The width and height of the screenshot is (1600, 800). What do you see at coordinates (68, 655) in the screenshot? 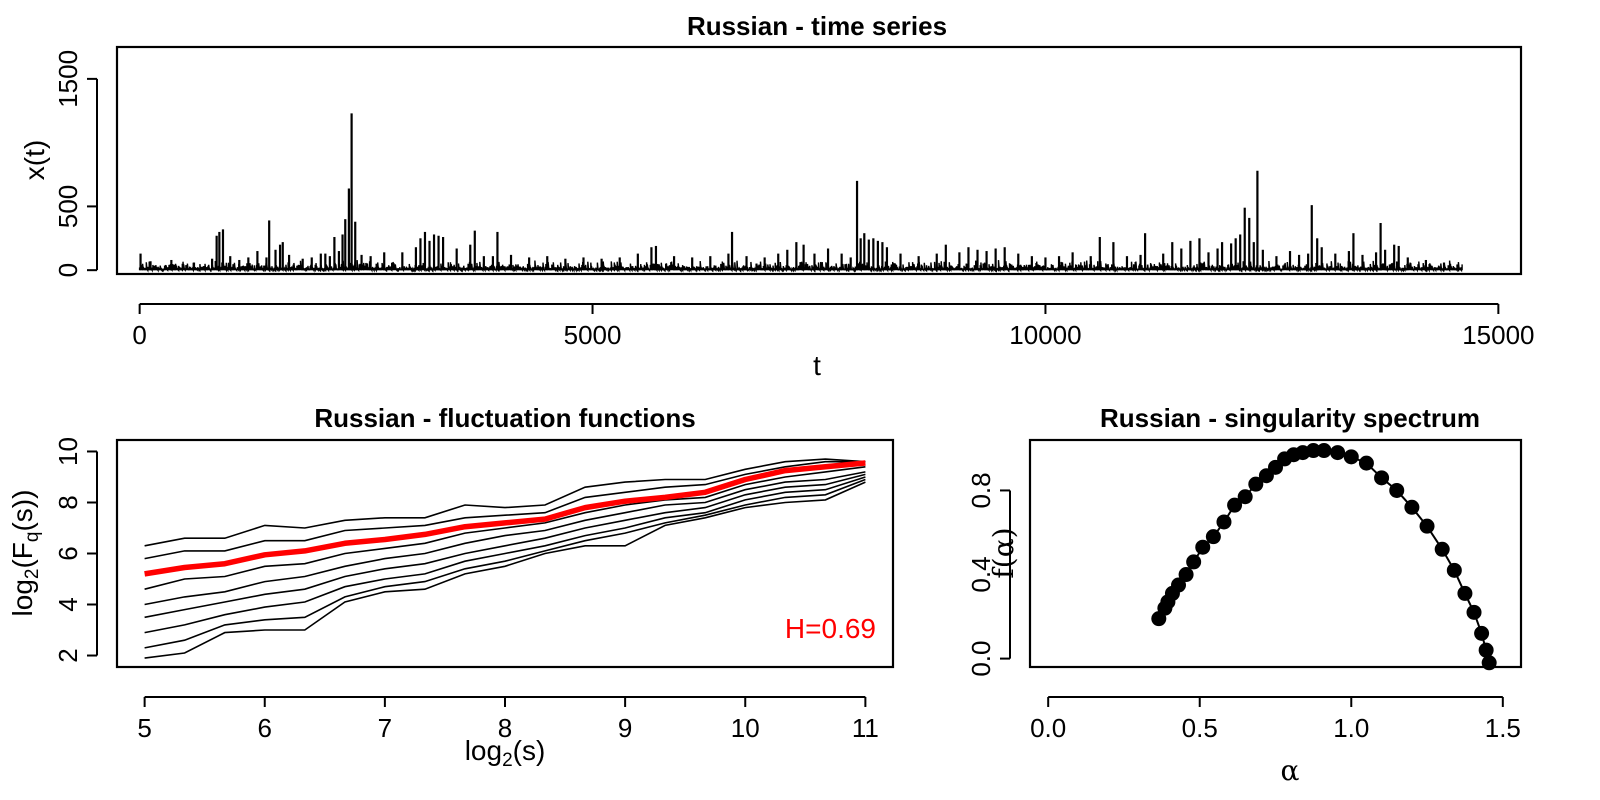
I see `fluctuation-y-tick-label: 2` at bounding box center [68, 655].